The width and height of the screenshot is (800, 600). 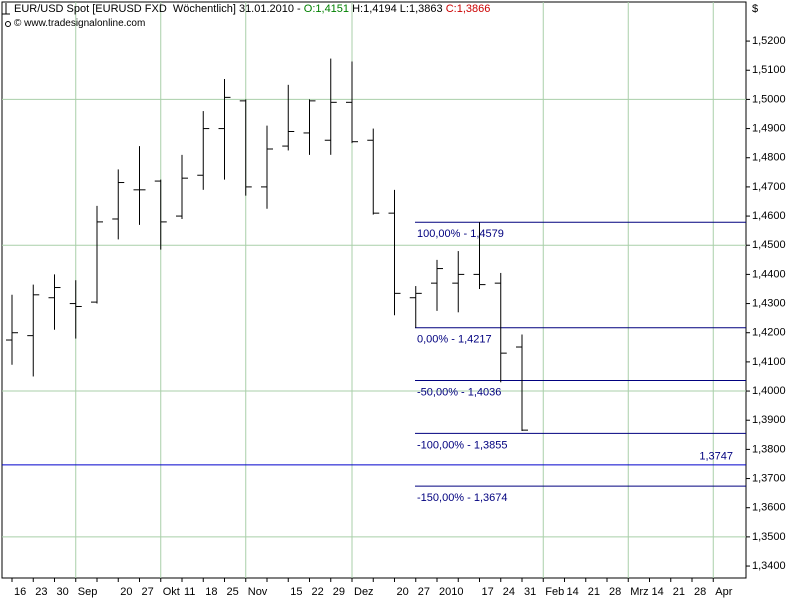 I want to click on fib-label: -100,00% - 1,3855, so click(x=462, y=445).